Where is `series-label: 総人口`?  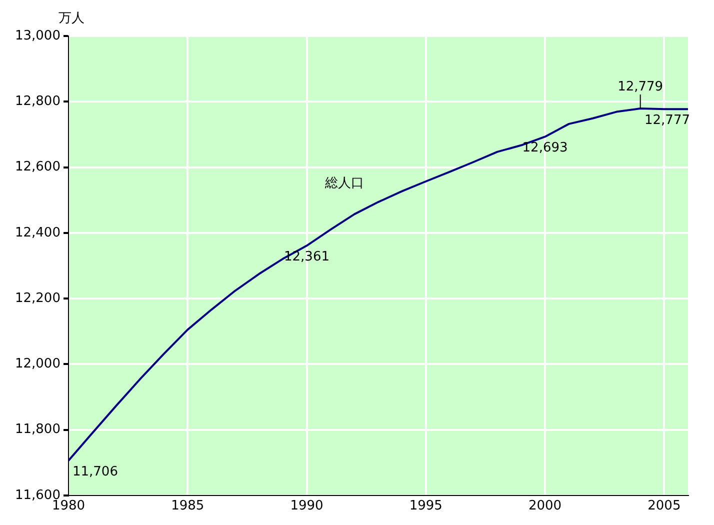
series-label: 総人口 is located at coordinates (344, 184).